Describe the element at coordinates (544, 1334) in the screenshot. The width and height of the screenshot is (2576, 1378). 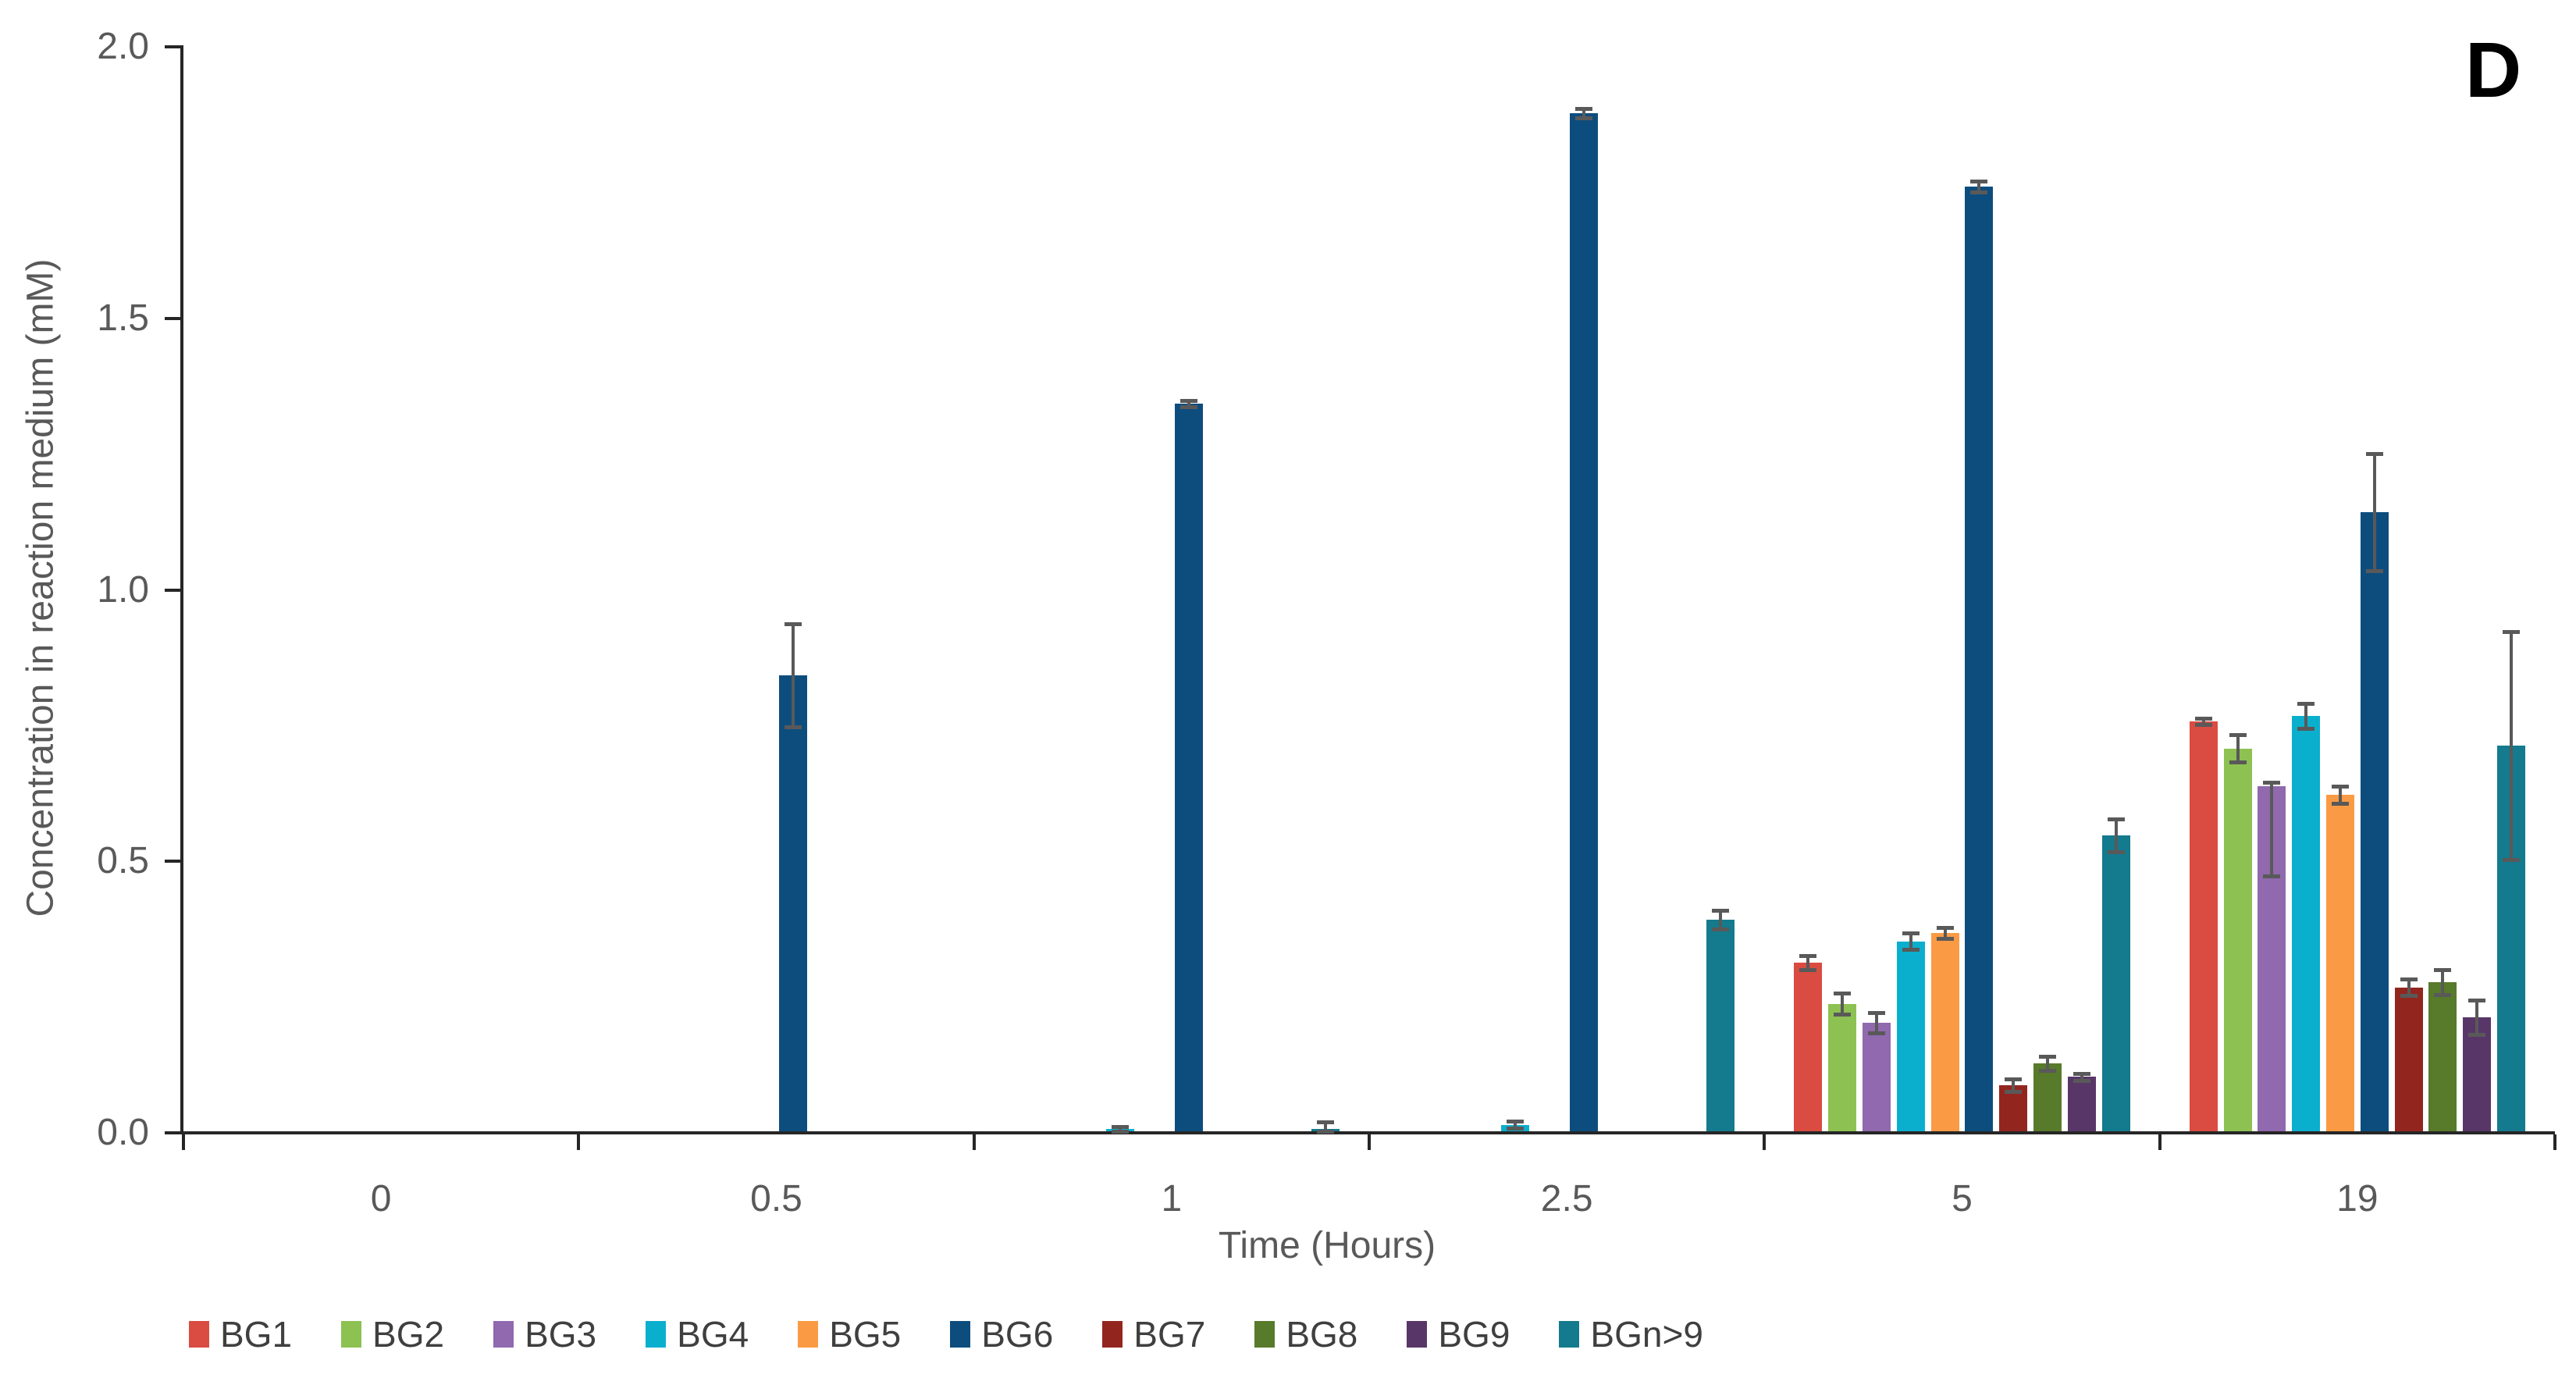
I see `legend-item-BG3: BG3` at that location.